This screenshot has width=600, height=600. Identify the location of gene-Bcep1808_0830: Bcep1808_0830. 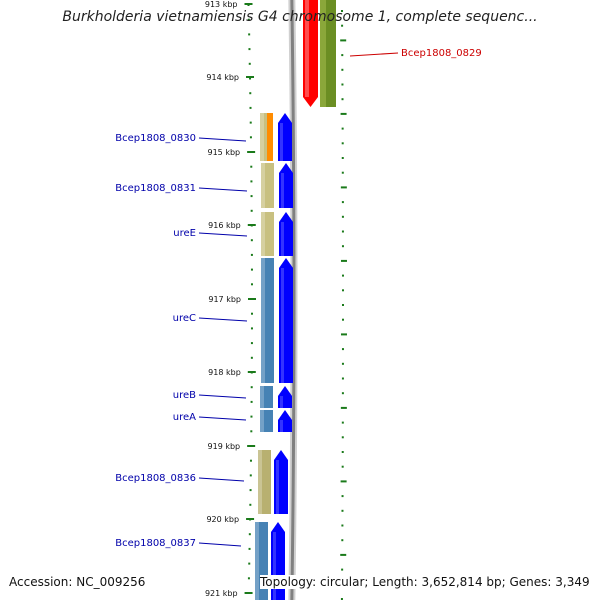
(203, 137).